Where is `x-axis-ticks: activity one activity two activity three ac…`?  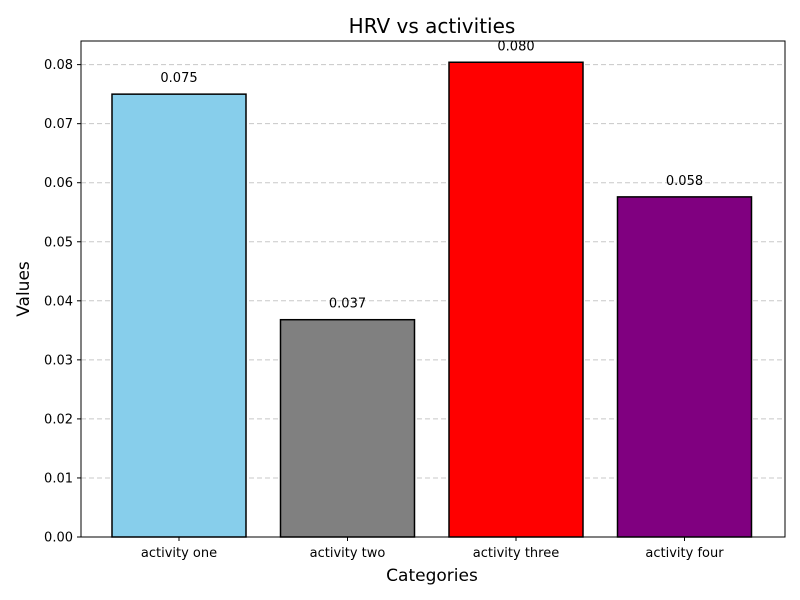 x-axis-ticks: activity one activity two activity three ac… is located at coordinates (432, 549).